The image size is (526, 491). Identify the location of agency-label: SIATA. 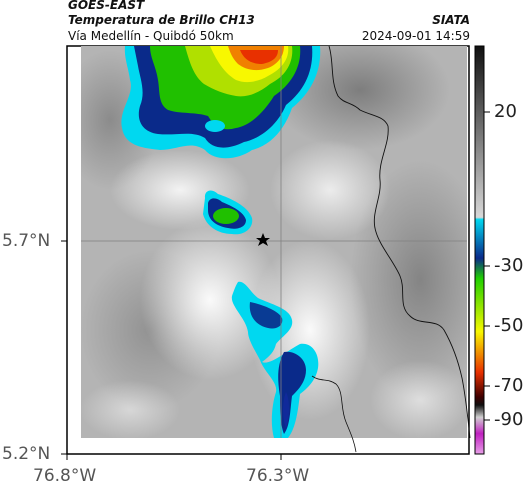
(451, 20).